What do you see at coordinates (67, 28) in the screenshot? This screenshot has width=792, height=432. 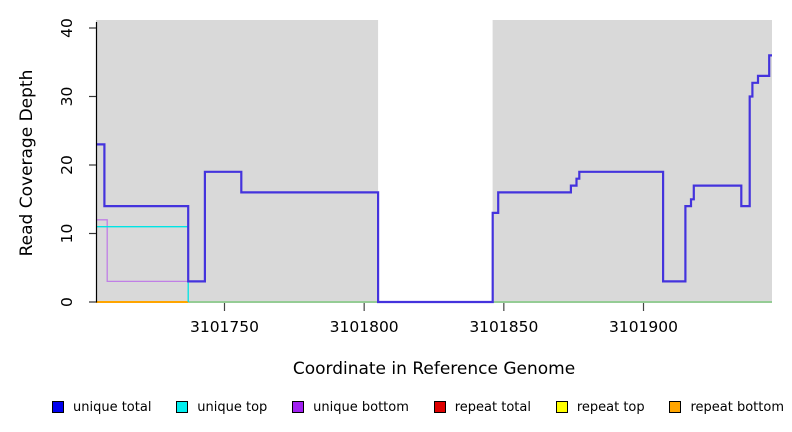 I see `y-tick-label-40: 40` at bounding box center [67, 28].